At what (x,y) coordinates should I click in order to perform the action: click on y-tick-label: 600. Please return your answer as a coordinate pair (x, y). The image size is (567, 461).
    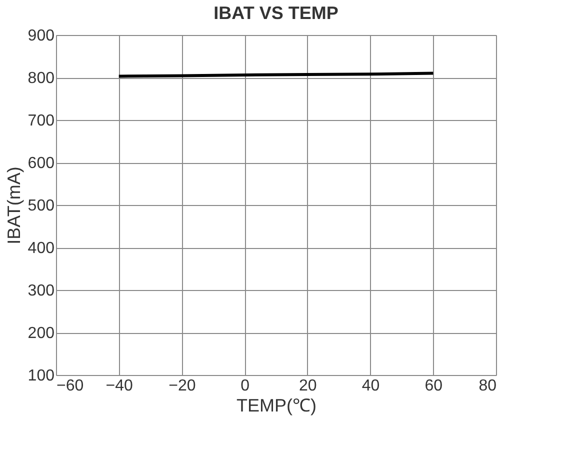
    Looking at the image, I should click on (41, 163).